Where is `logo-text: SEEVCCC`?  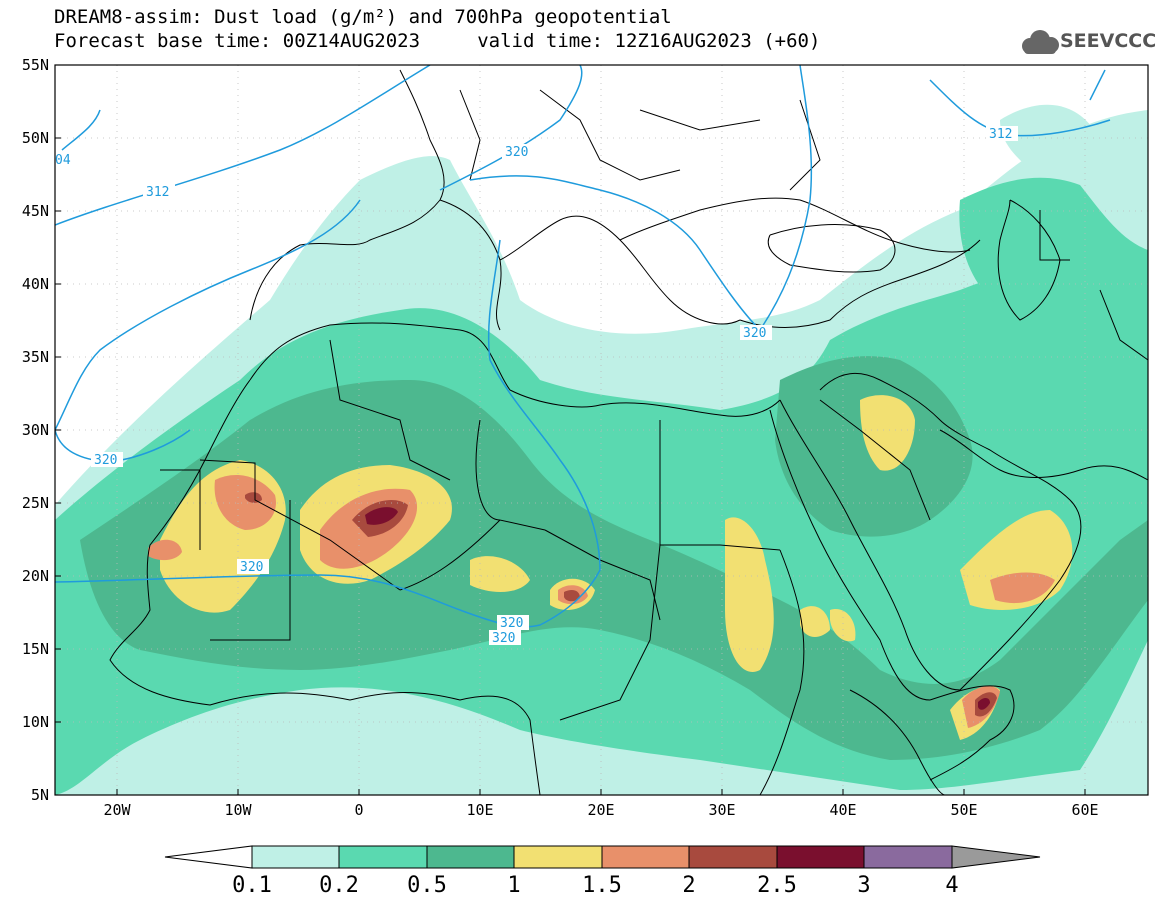
logo-text: SEEVCCC is located at coordinates (1108, 41).